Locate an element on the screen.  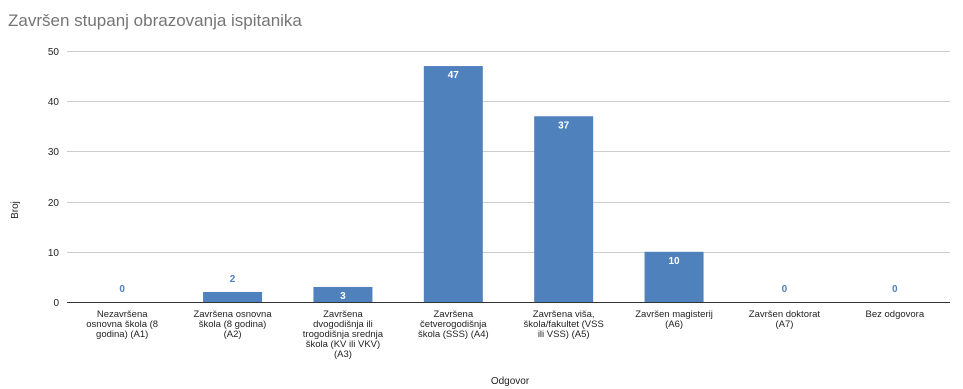
x-tick-label-line: škola/fakultet (VSS is located at coordinates (564, 324).